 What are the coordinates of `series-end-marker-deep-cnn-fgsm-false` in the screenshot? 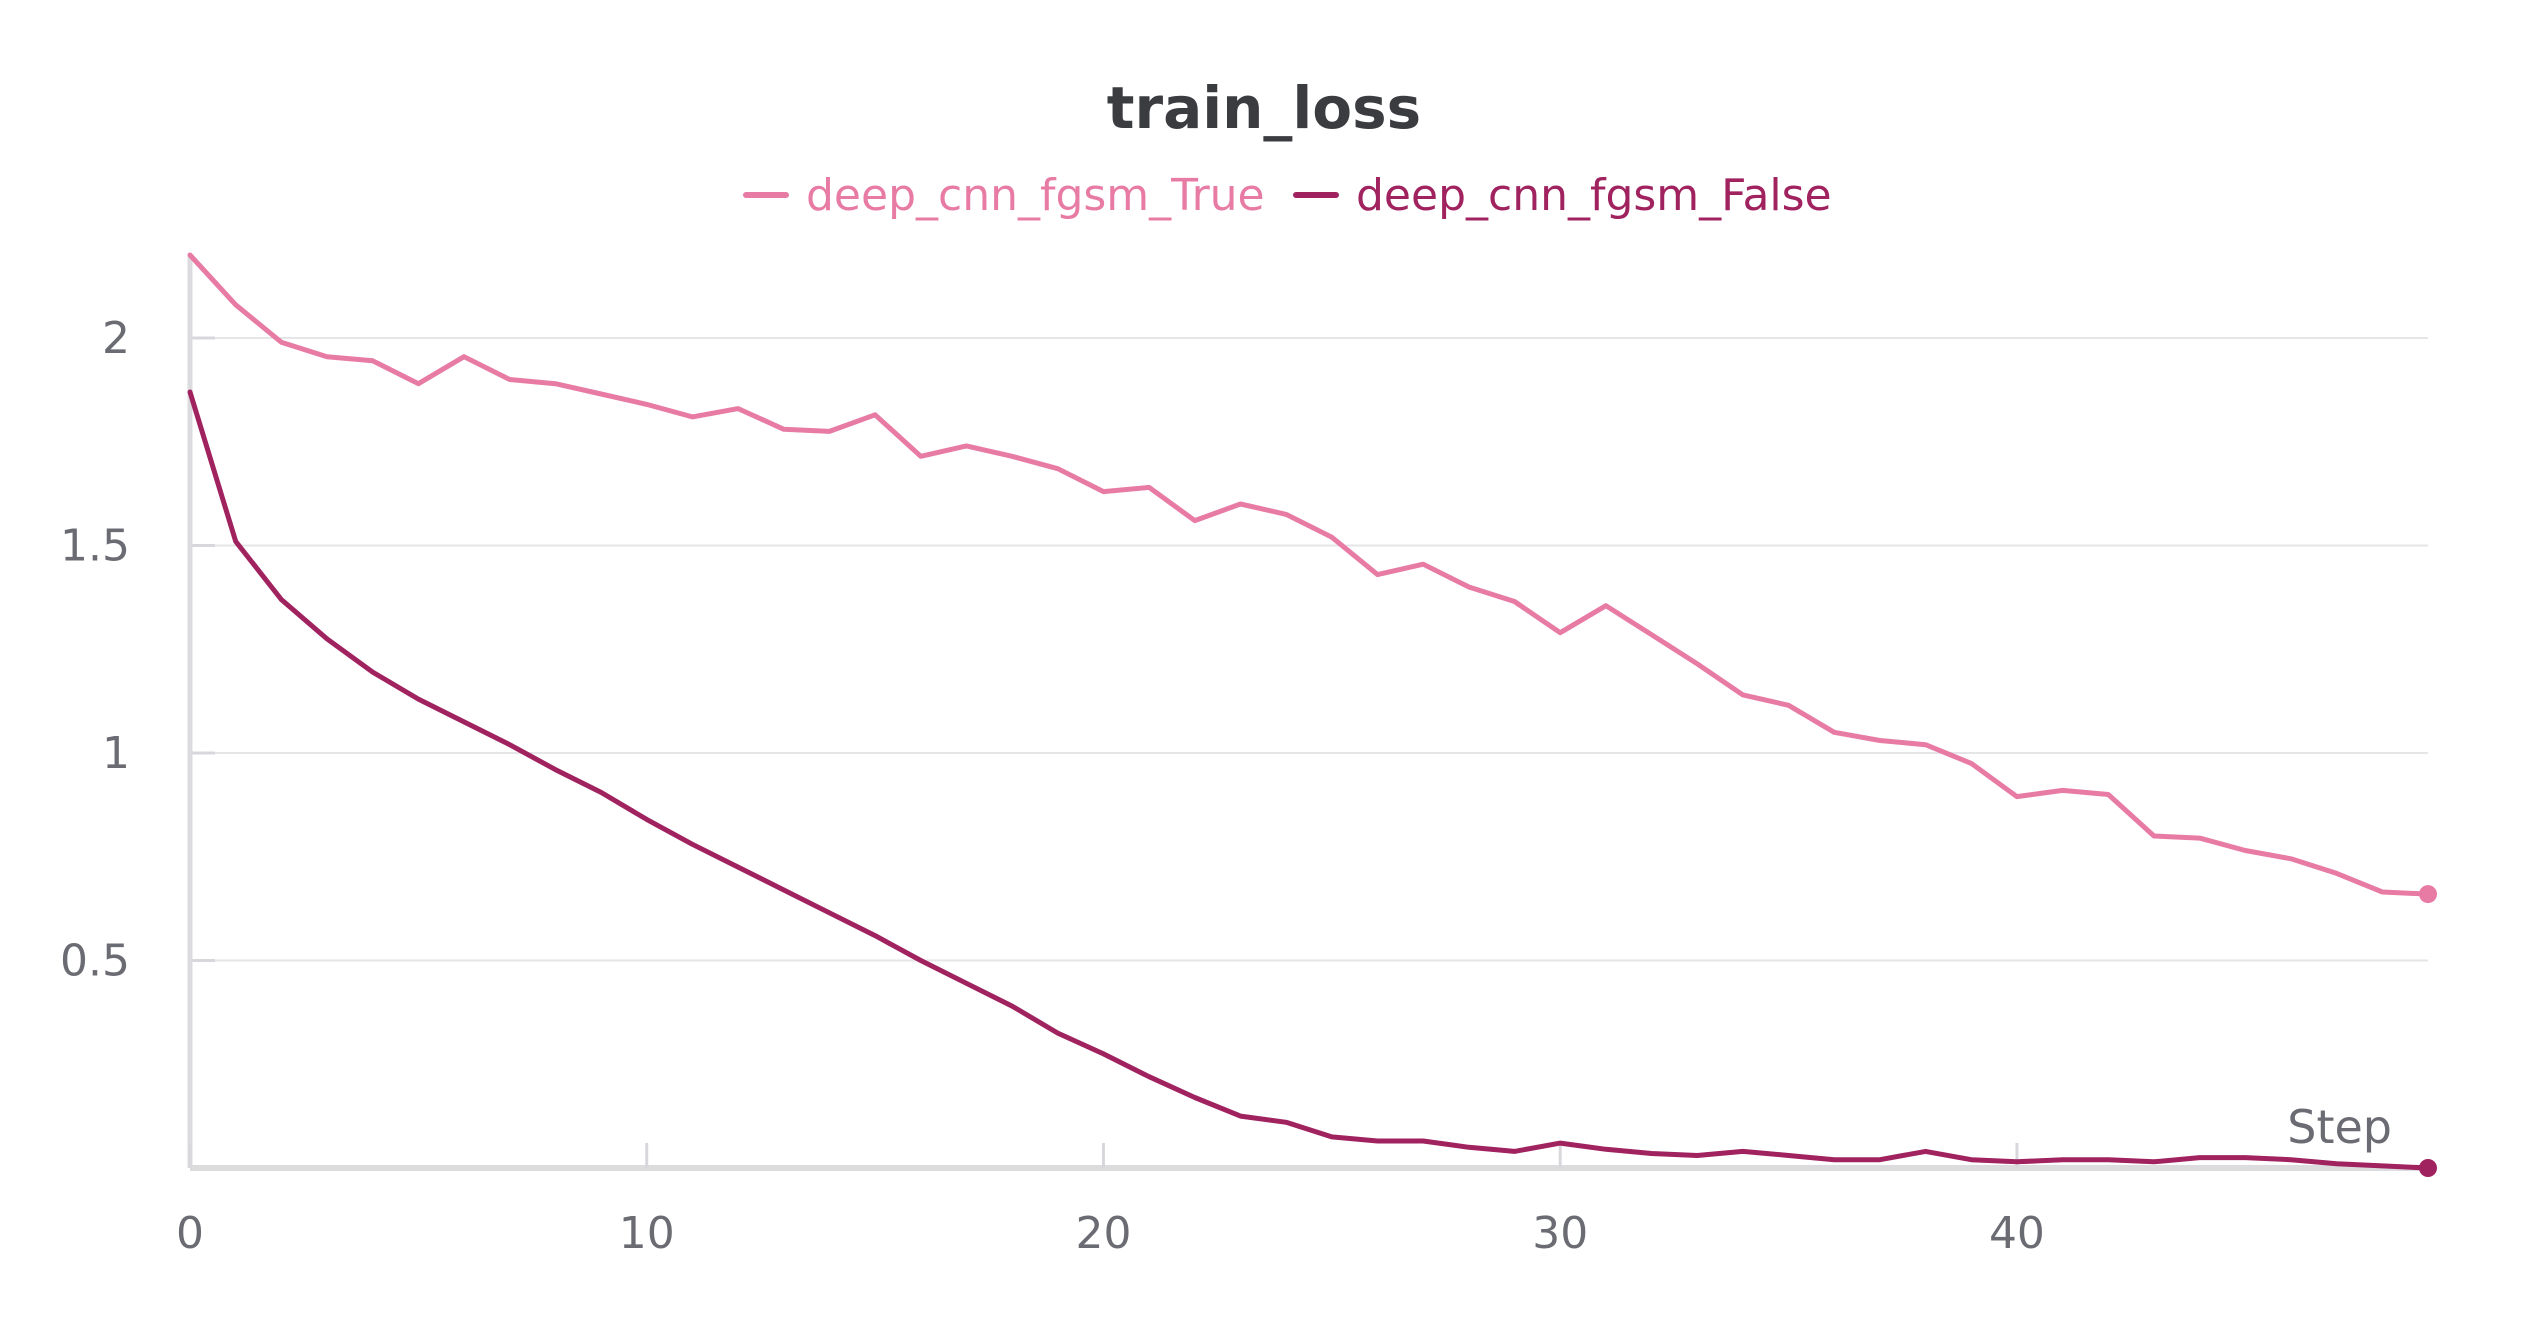 It's located at (2428, 1168).